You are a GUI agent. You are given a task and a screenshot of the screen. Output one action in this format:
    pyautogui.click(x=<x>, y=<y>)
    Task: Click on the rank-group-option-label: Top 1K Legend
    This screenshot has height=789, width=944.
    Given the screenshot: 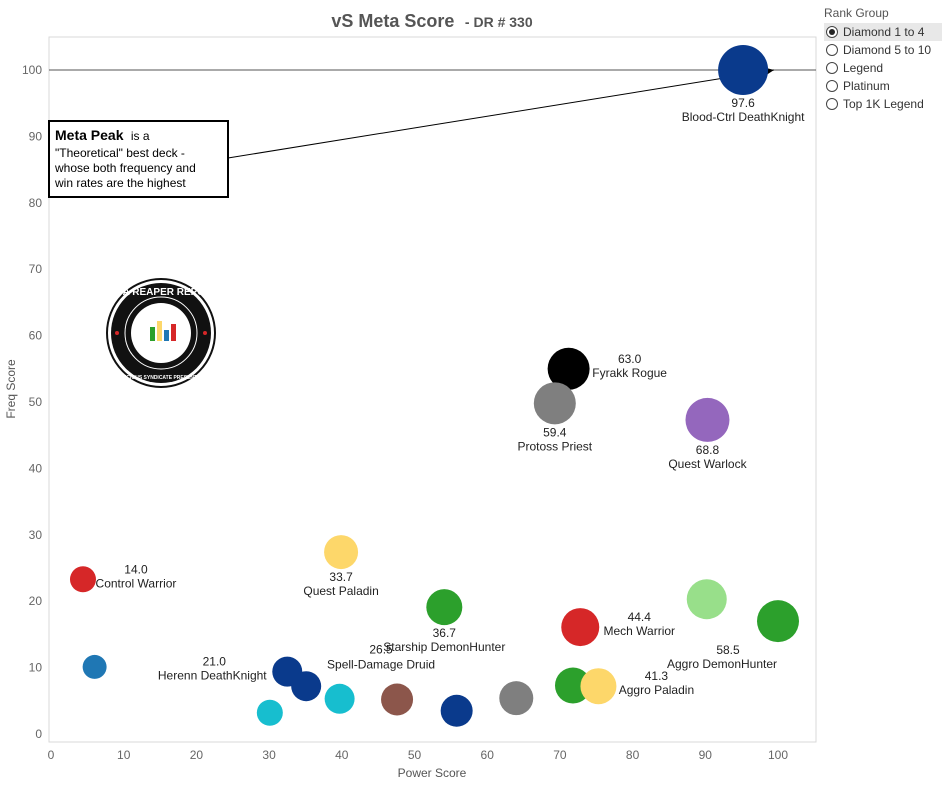 What is the action you would take?
    pyautogui.click(x=883, y=104)
    